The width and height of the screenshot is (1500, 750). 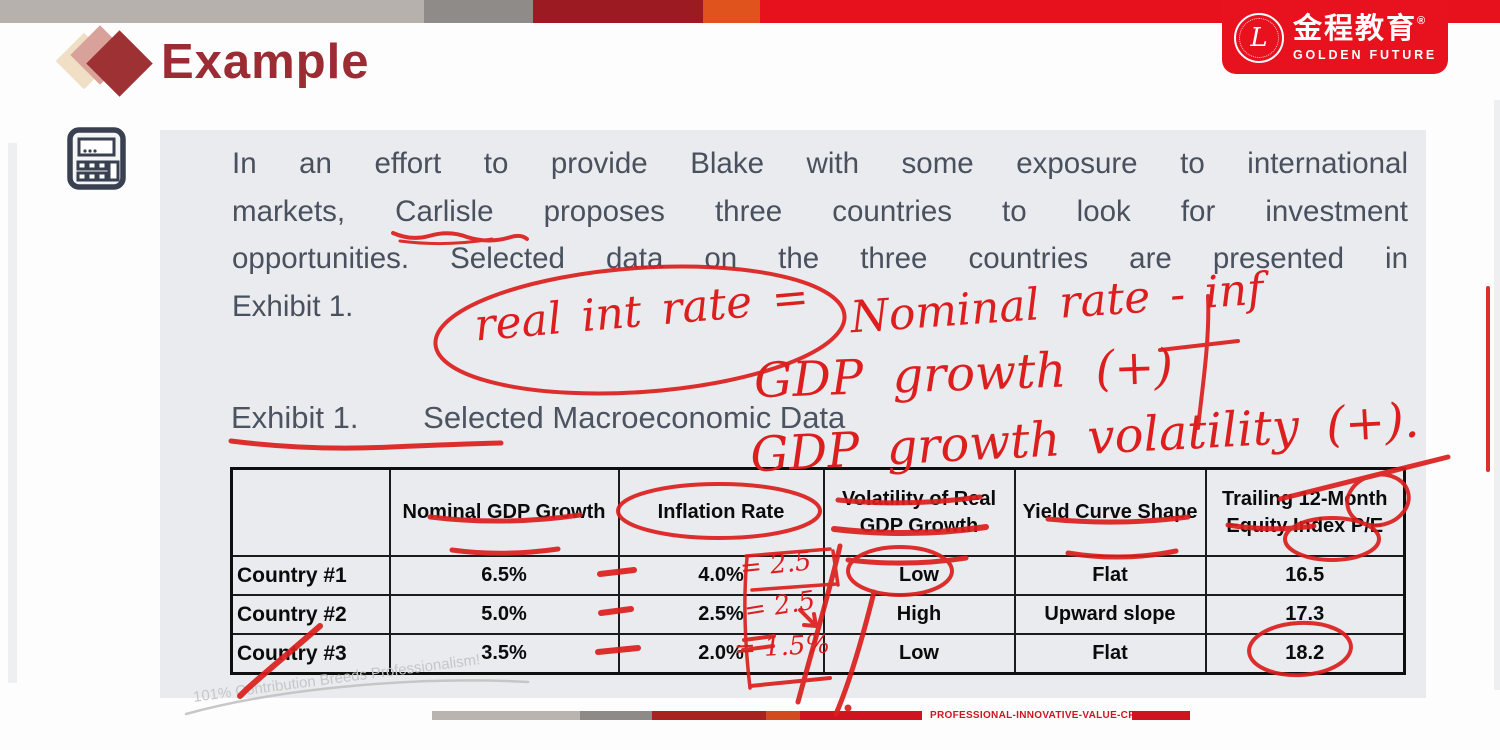 I want to click on table-cell: Upward slope, so click(x=1110, y=614).